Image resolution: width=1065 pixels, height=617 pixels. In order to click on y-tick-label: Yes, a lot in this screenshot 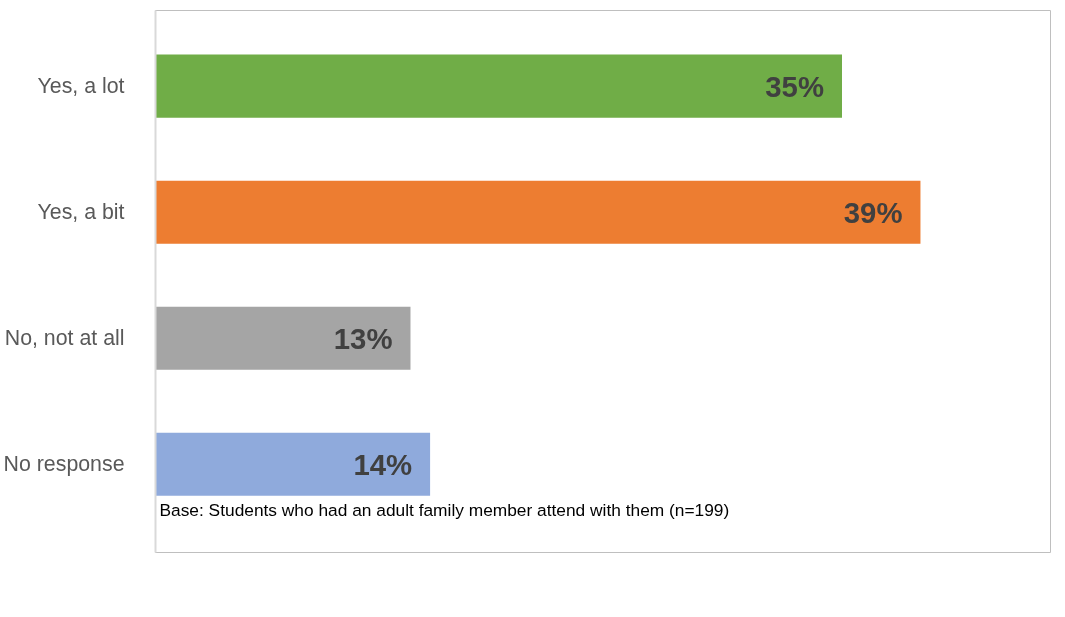, I will do `click(81, 86)`.